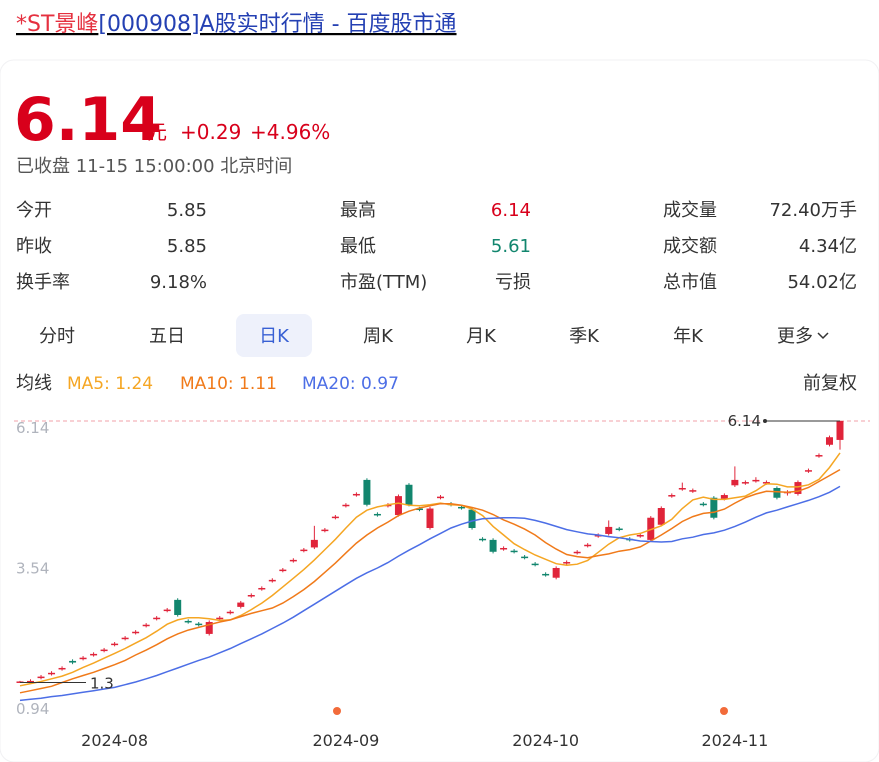 This screenshot has height=762, width=879. I want to click on x-tick-label: 2024-10, so click(545, 740).